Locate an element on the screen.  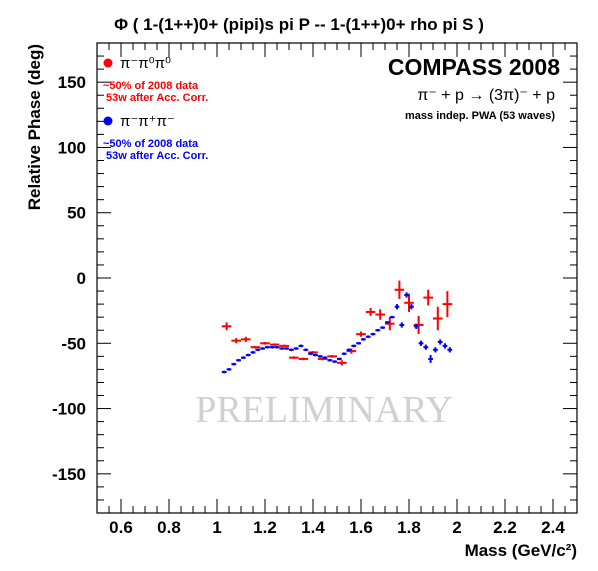
x-tick-label: 2.4 is located at coordinates (553, 527).